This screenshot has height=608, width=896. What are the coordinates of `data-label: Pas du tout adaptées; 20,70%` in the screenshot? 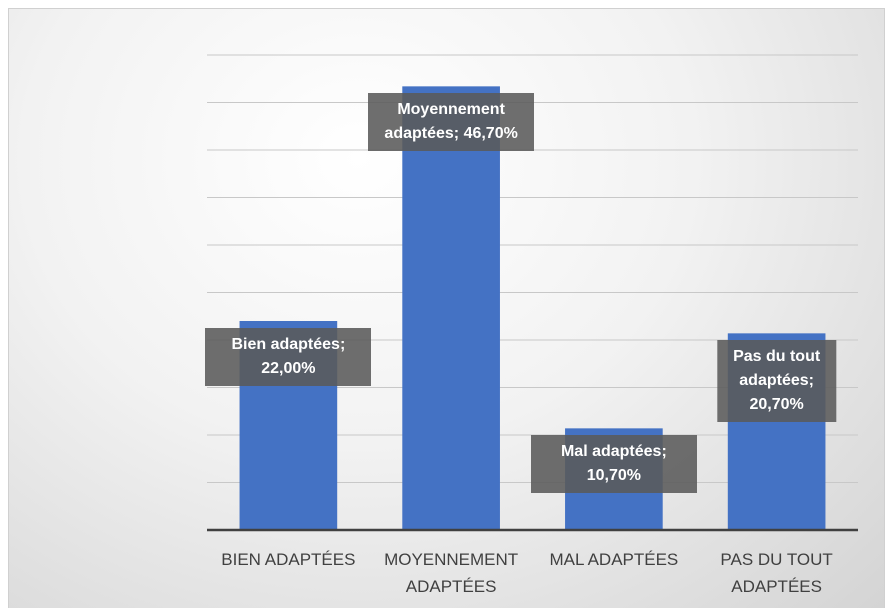 It's located at (776, 381).